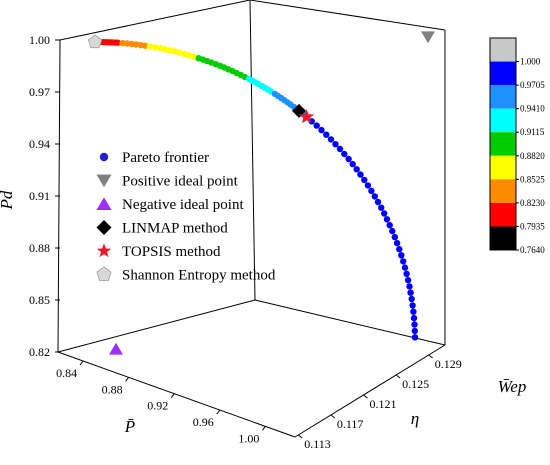 This screenshot has height=465, width=550. What do you see at coordinates (512, 386) in the screenshot?
I see `colorbar-title: W̄ep` at bounding box center [512, 386].